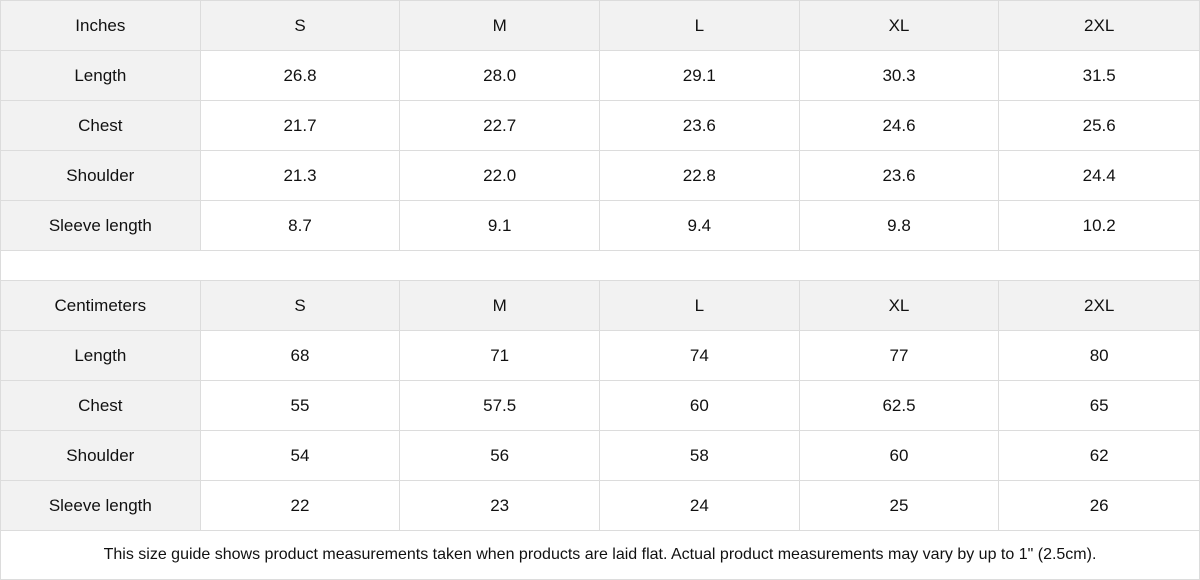 The image size is (1200, 580). I want to click on measurement-cell: 31.5, so click(1099, 76).